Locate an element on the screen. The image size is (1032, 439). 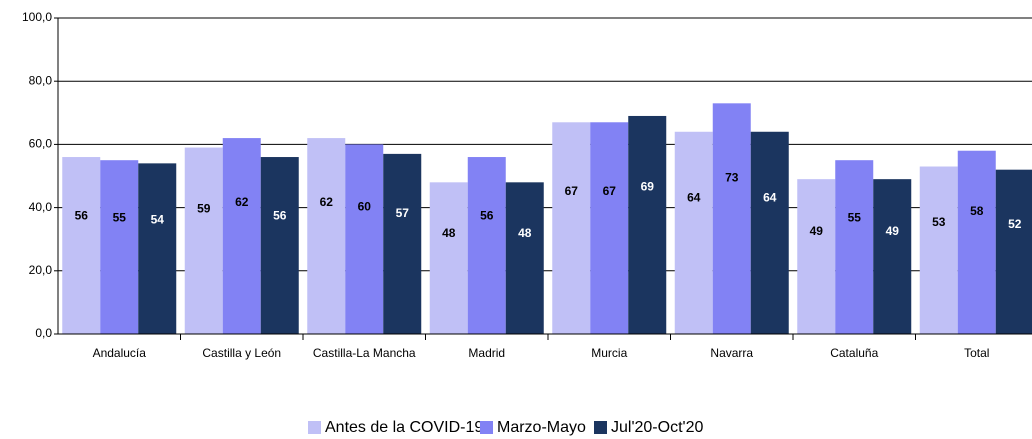
y-tick-label: 20,0 is located at coordinates (41, 270).